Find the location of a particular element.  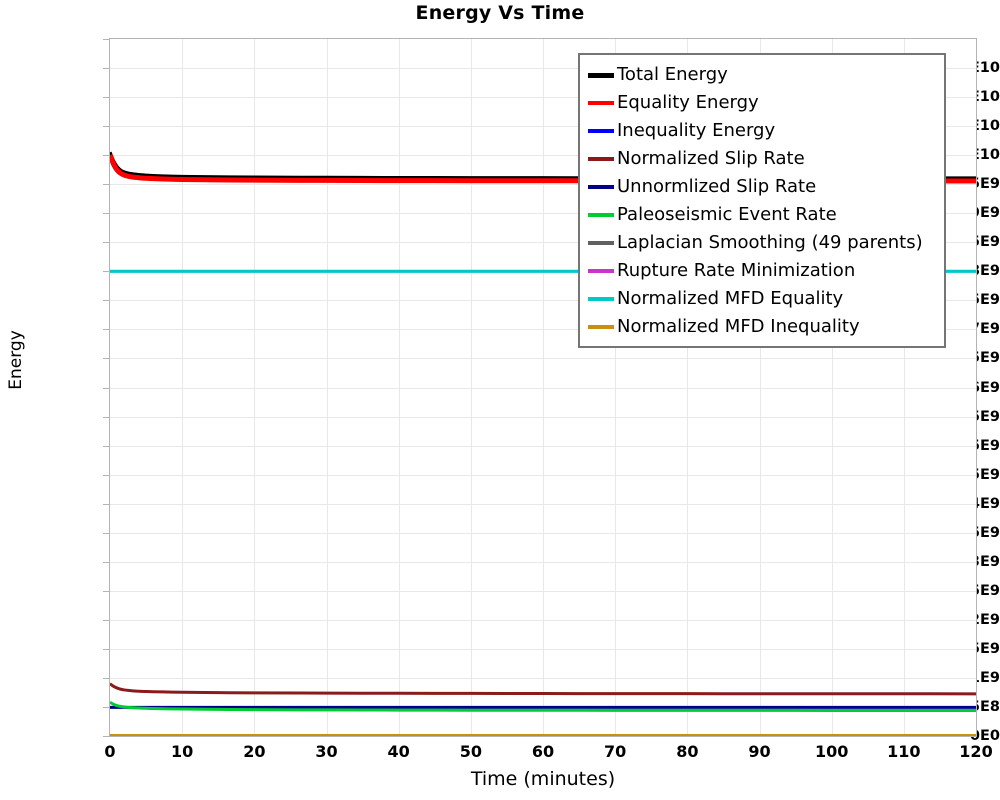

legend-item-label: Equality Energy is located at coordinates (688, 102).